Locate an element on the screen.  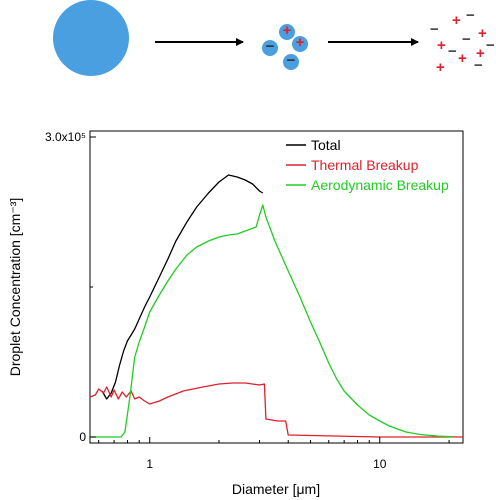
breakup-schematic: + − + − + + + + + + − − − − − − is located at coordinates (274, 38).